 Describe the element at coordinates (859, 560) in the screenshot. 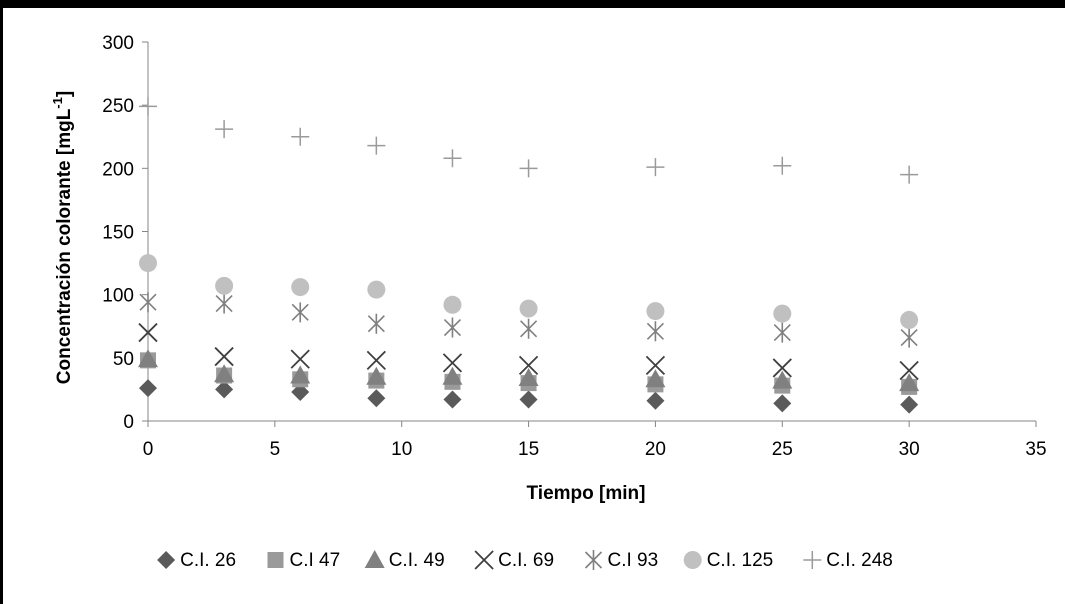

I see `legend-label: C.I. 248` at that location.